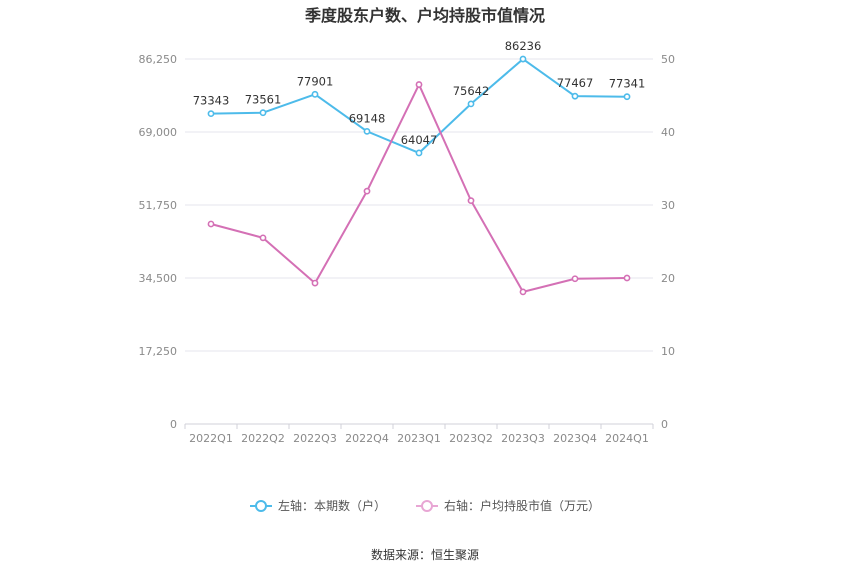  What do you see at coordinates (158, 59) in the screenshot?
I see `y-left-tick-label: 86,250` at bounding box center [158, 59].